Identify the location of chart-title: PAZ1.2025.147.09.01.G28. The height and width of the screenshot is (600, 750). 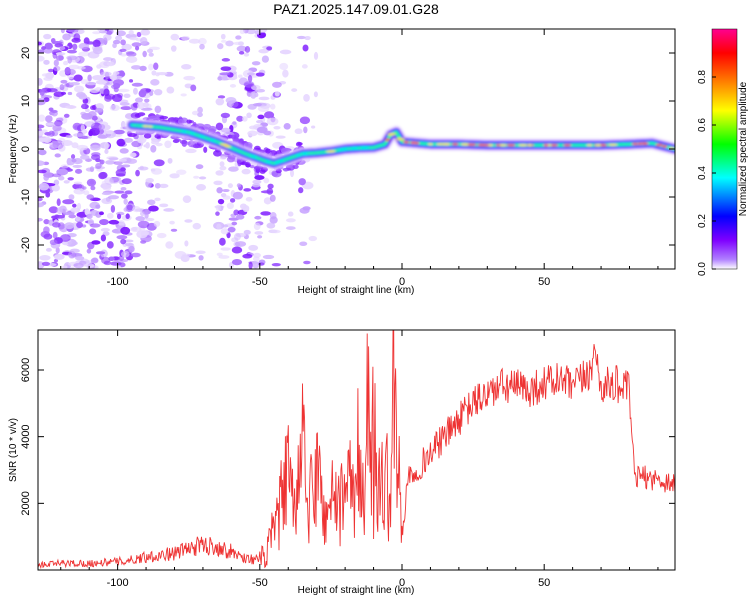
(356, 9).